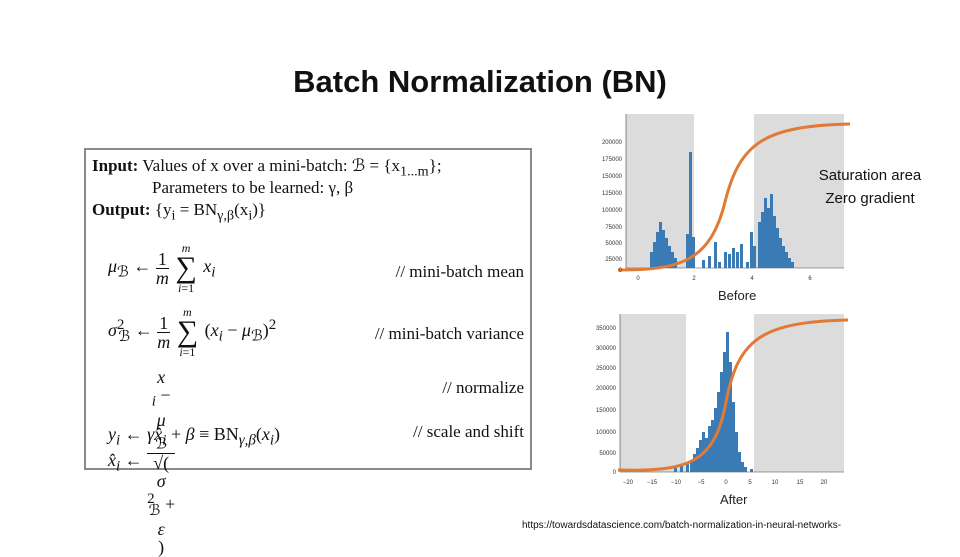 The width and height of the screenshot is (960, 557). What do you see at coordinates (752, 279) in the screenshot?
I see `before-xtick-2: 4` at bounding box center [752, 279].